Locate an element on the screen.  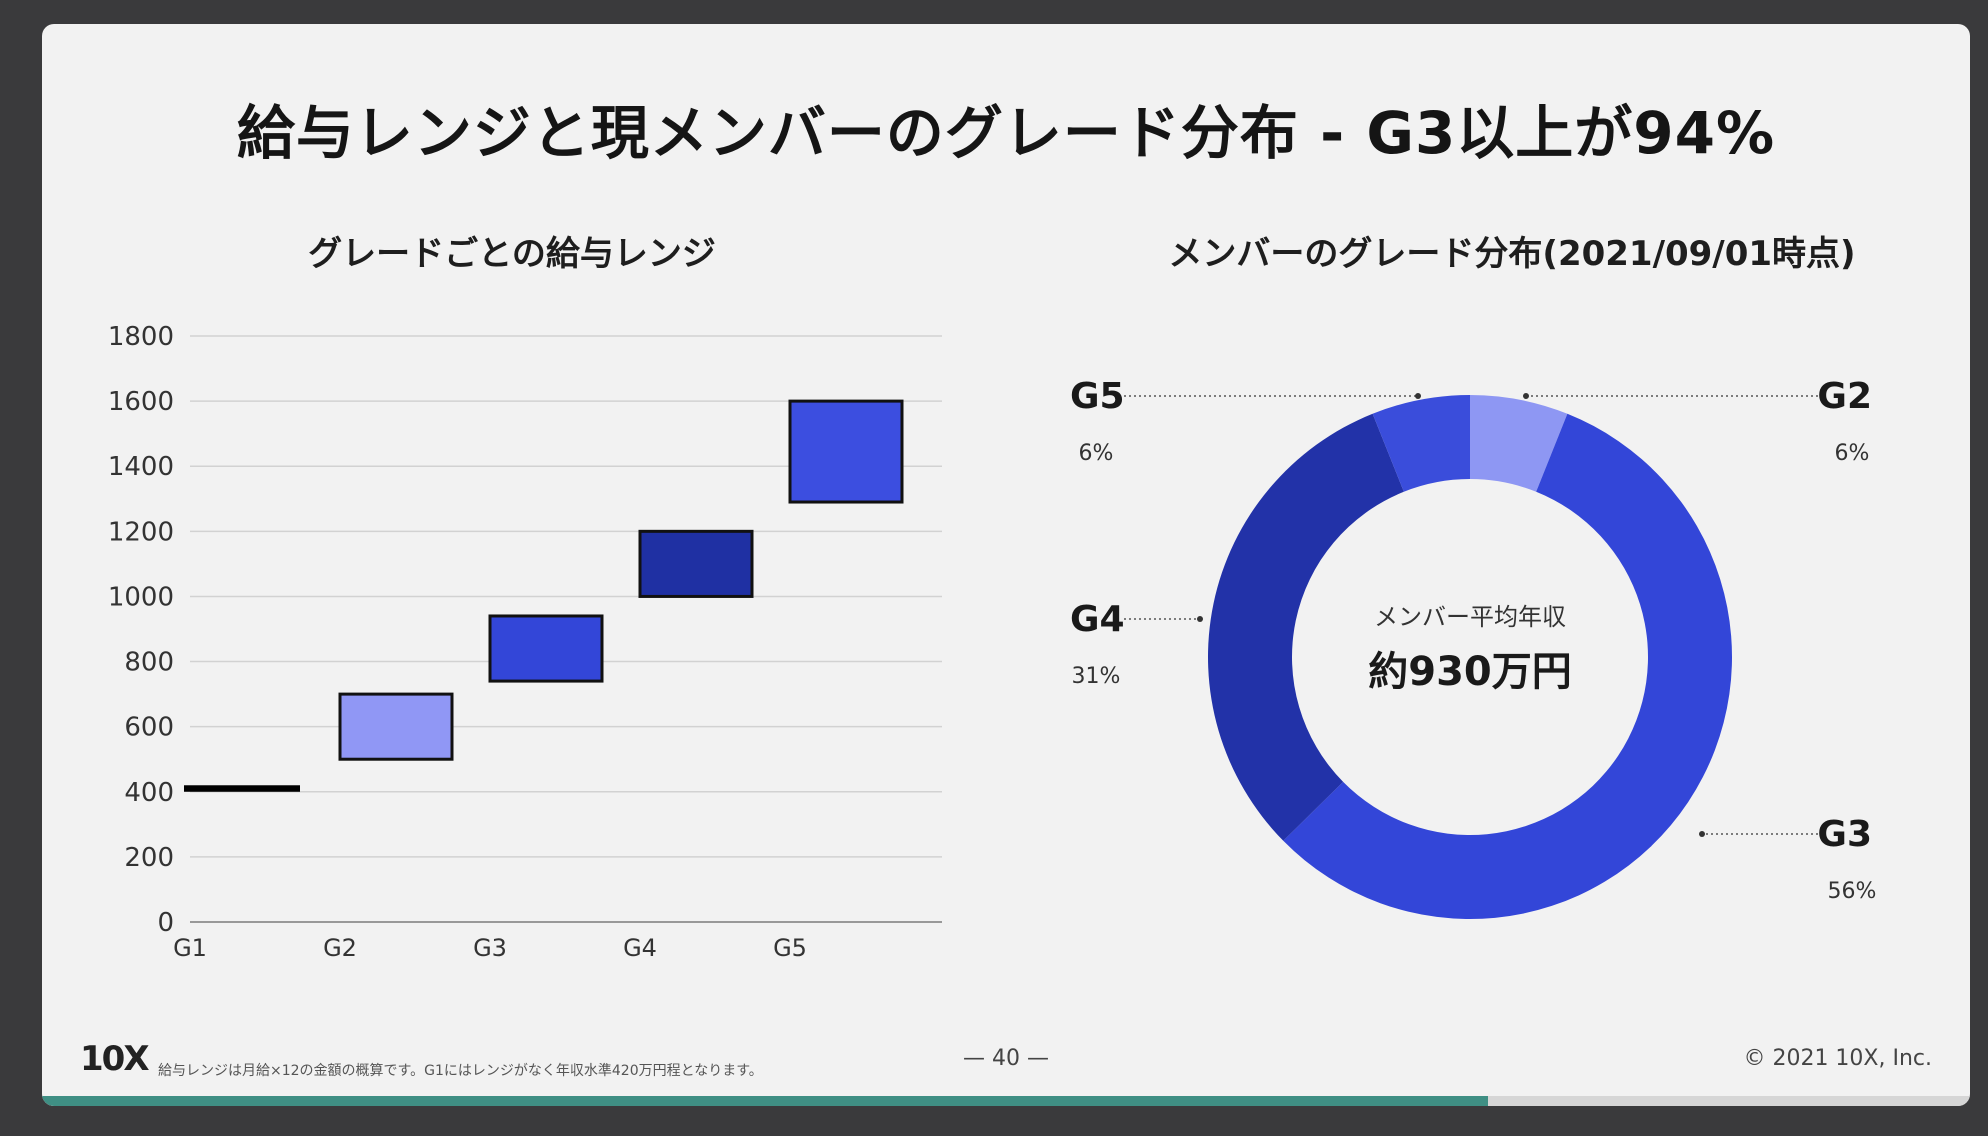
copyright: © 2021 10X, Inc. is located at coordinates (1837, 1058).